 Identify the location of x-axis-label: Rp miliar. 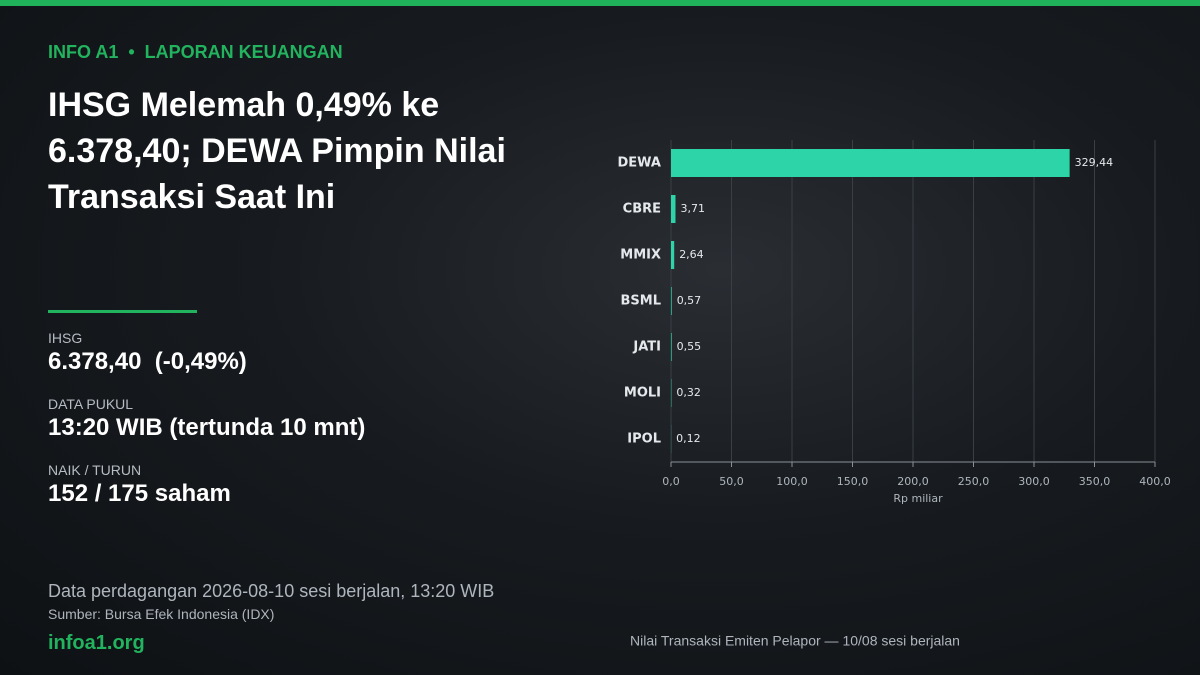
(918, 498).